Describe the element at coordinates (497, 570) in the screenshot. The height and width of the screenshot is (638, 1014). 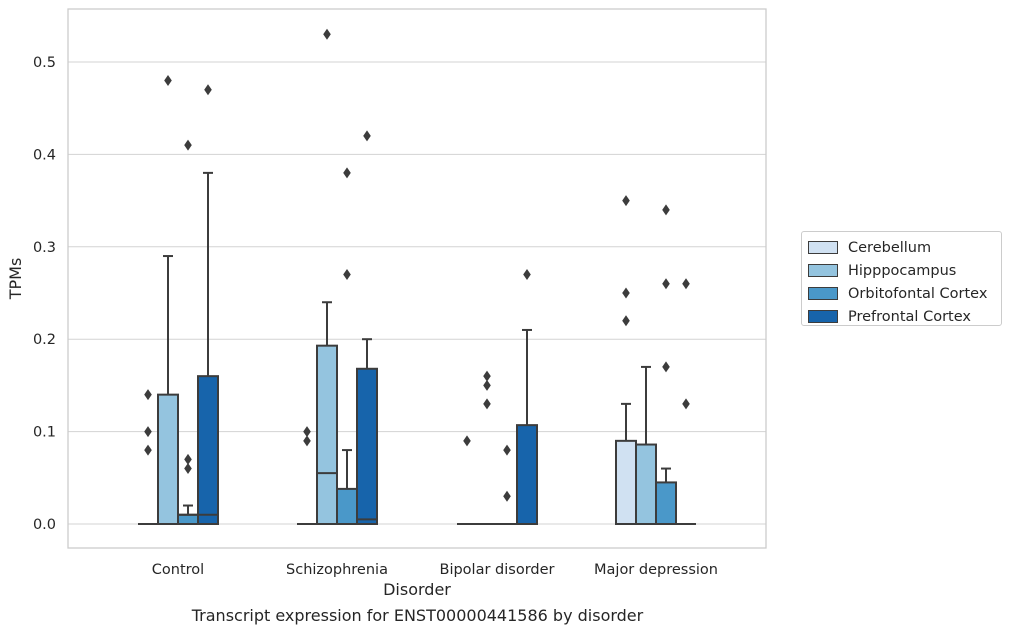
I see `x-tick-label: Bipolar disorder` at that location.